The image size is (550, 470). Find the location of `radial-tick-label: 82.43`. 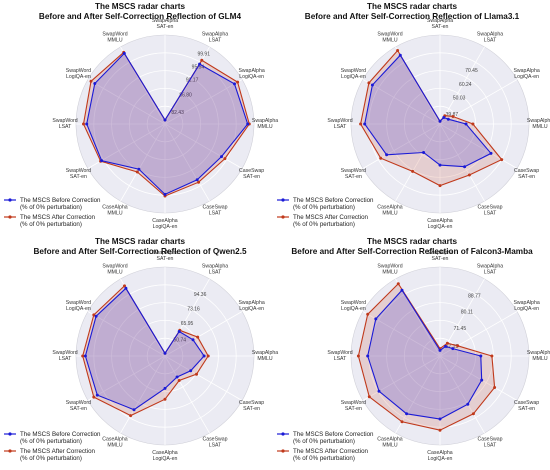

radial-tick-label: 82.43 is located at coordinates (177, 113).